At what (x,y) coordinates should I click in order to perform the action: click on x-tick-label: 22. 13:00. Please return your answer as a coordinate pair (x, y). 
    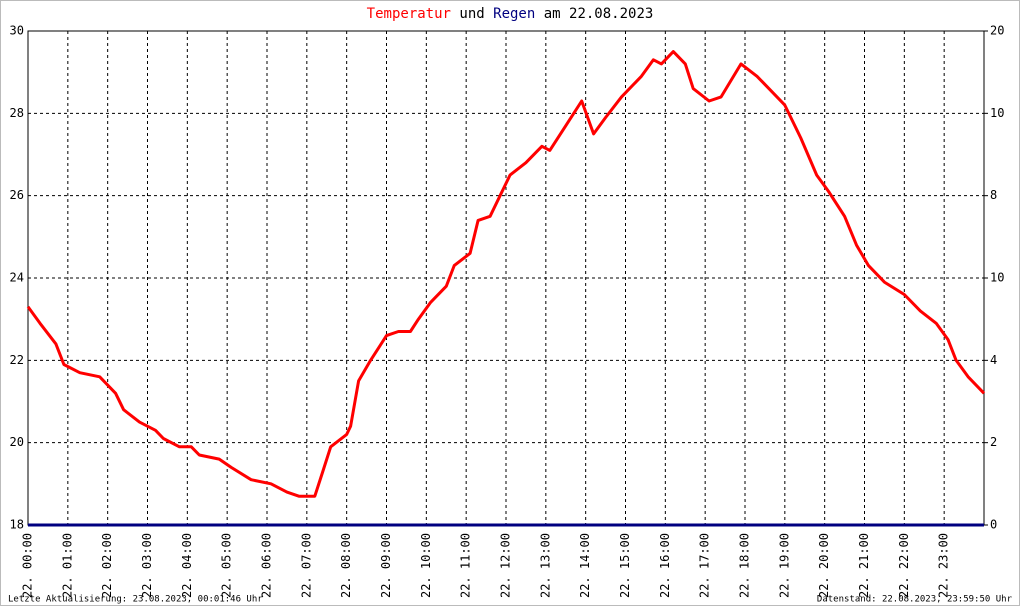
    Looking at the image, I should click on (545, 565).